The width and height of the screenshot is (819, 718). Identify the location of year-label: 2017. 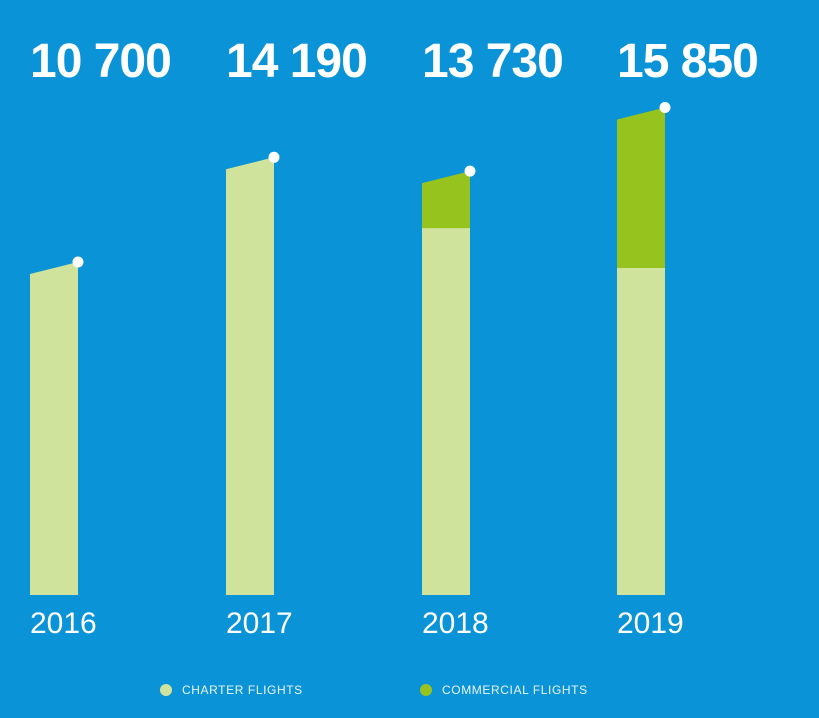
(259, 623).